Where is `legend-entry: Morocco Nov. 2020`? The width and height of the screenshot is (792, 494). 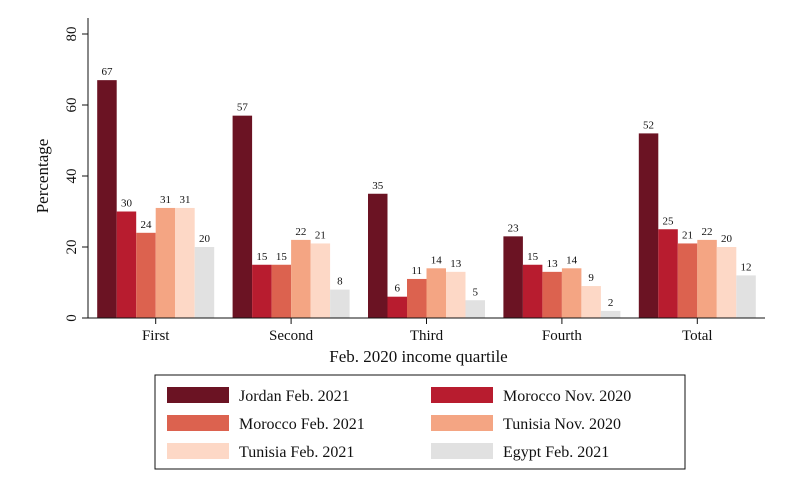 legend-entry: Morocco Nov. 2020 is located at coordinates (567, 396).